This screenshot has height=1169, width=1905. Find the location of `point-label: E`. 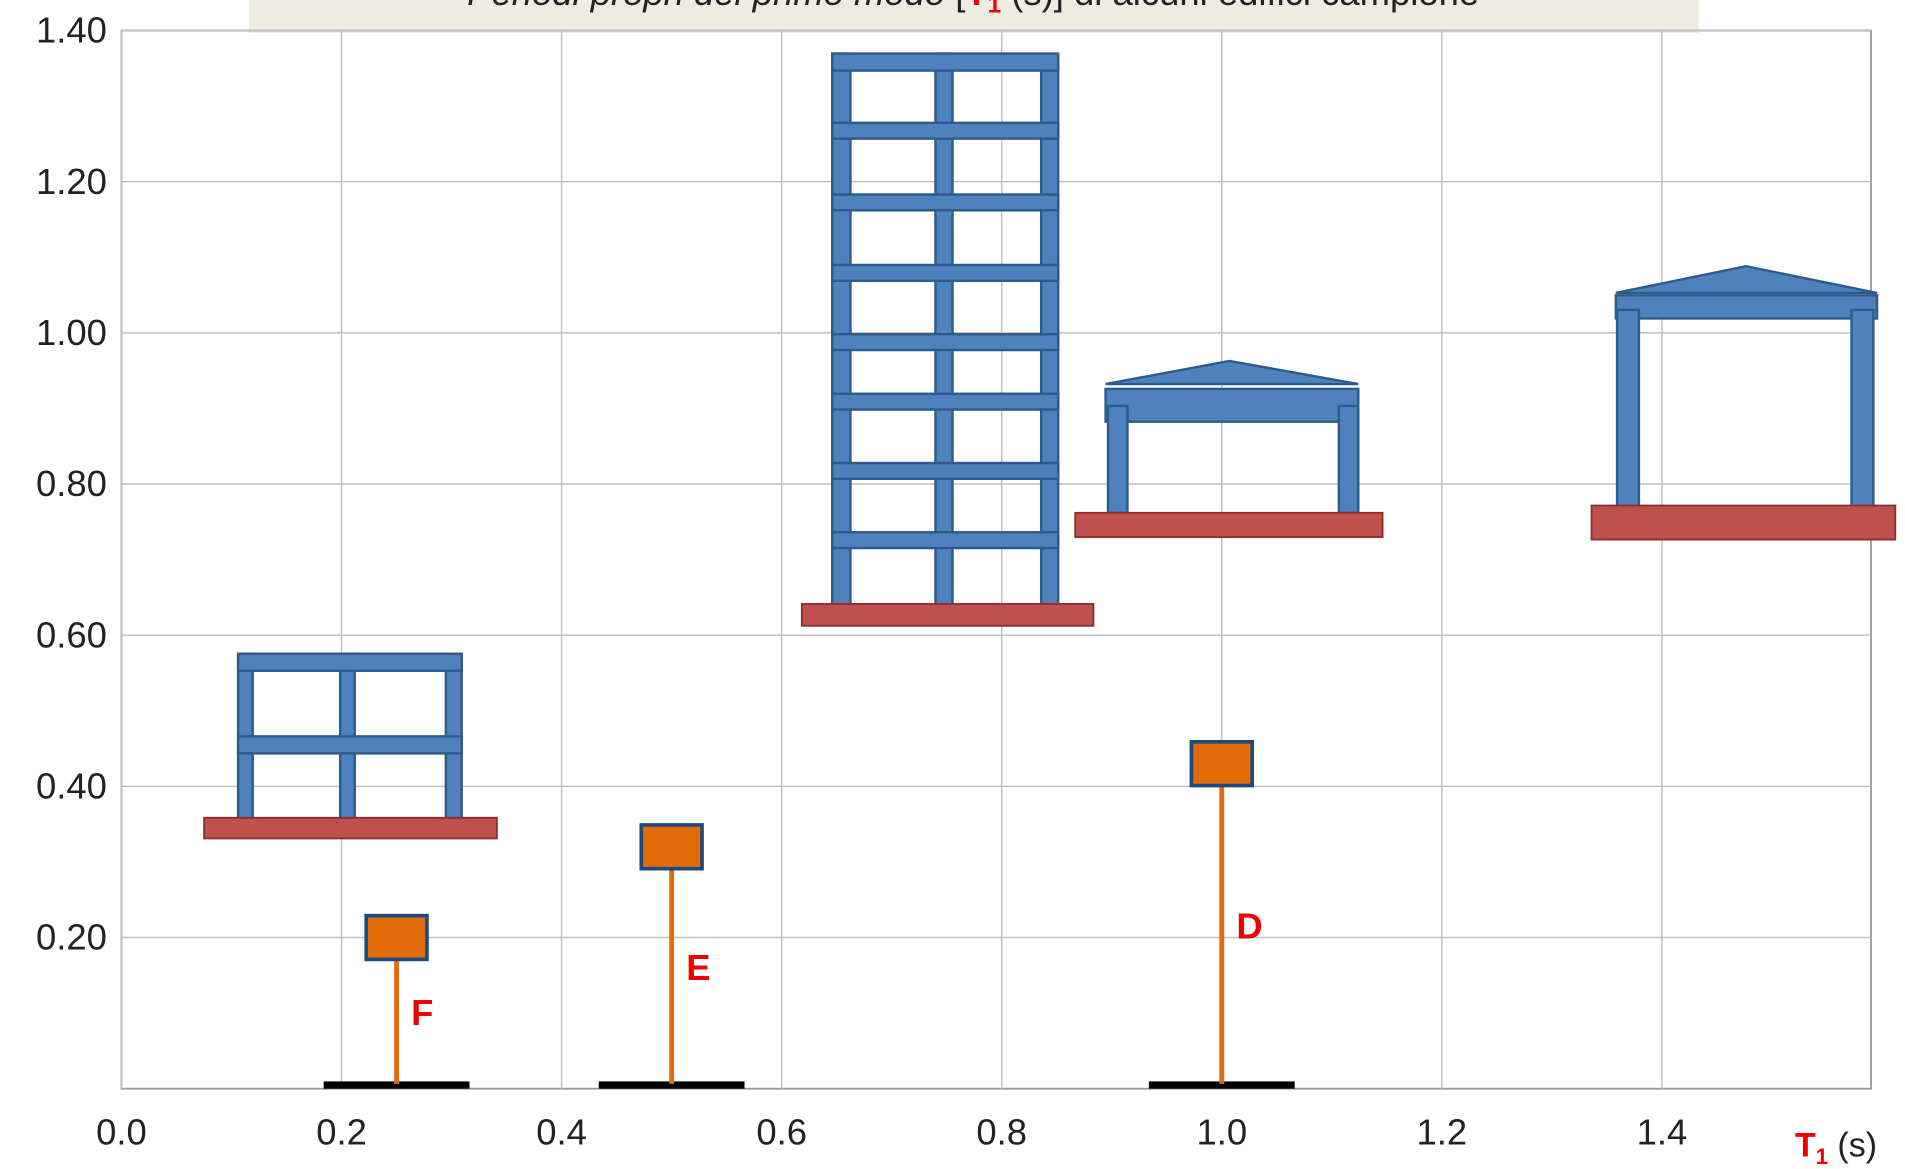

point-label: E is located at coordinates (698, 967).